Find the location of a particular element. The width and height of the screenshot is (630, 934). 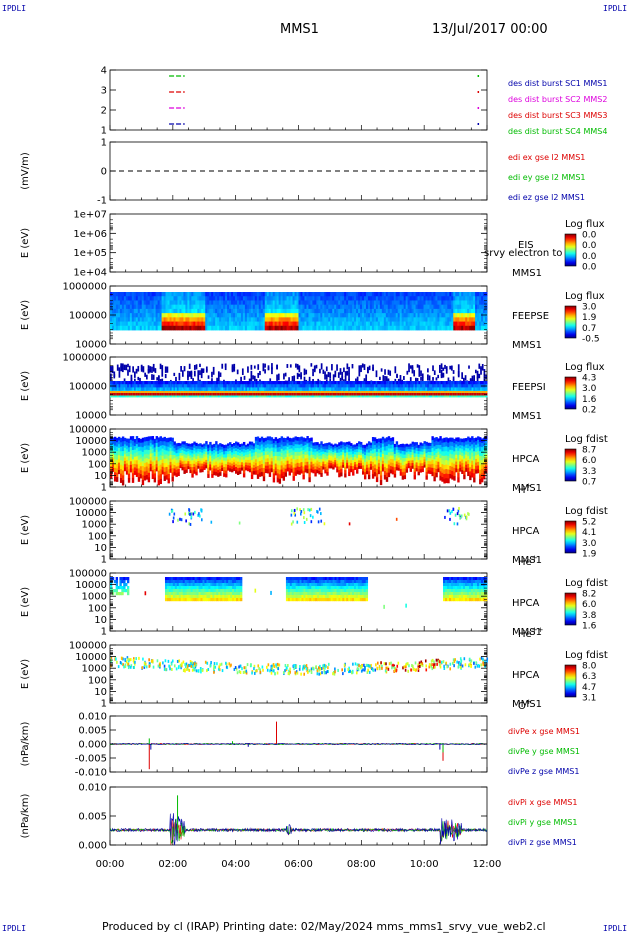

feepsi-spectrogram is located at coordinates (299, 380).